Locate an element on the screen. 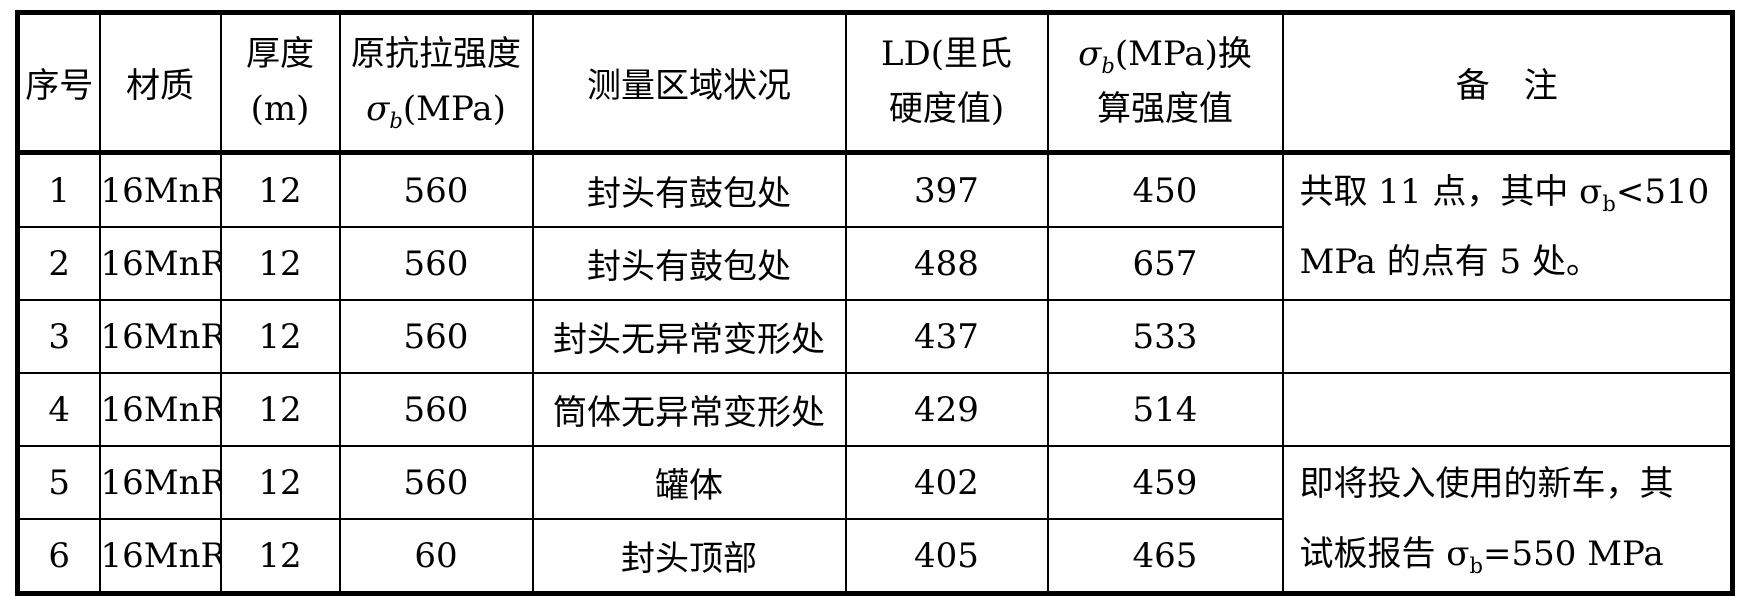 The width and height of the screenshot is (1744, 596). cell-converted-strength: 514 is located at coordinates (1165, 409).